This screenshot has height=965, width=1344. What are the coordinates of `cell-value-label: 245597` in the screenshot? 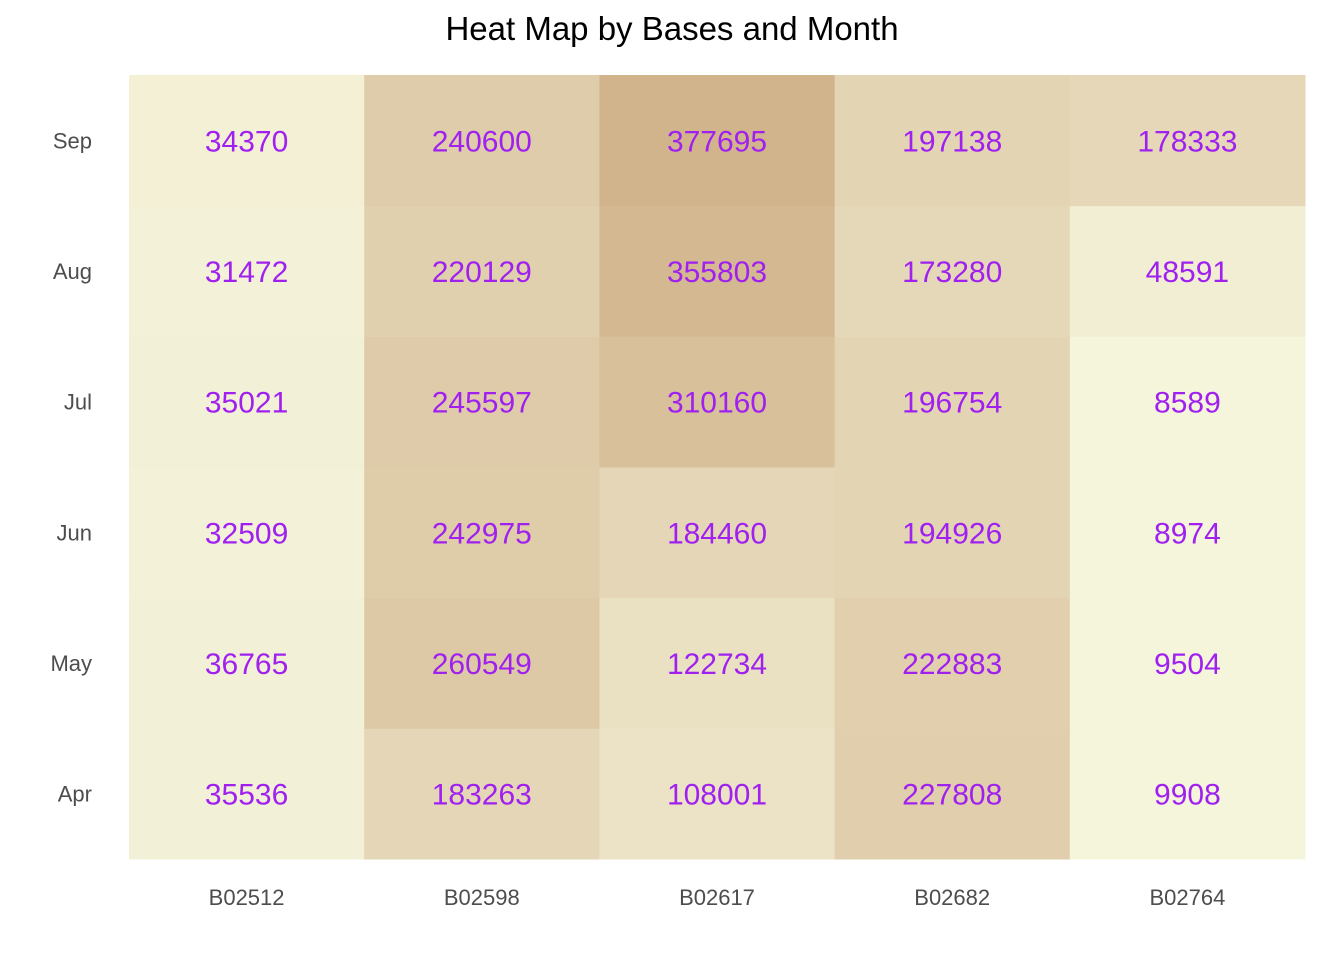 It's located at (482, 403).